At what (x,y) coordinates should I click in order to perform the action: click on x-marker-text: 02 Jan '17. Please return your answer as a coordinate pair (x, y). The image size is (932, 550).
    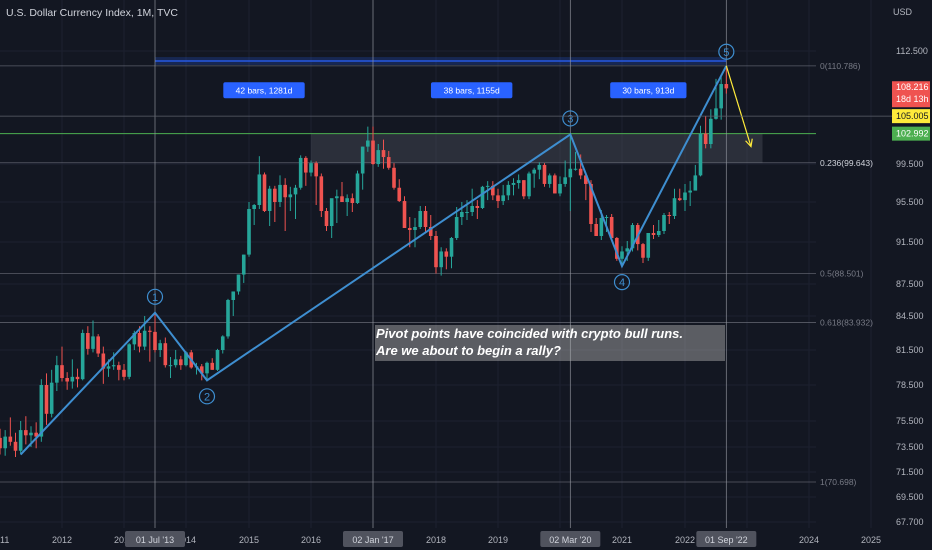
    Looking at the image, I should click on (372, 540).